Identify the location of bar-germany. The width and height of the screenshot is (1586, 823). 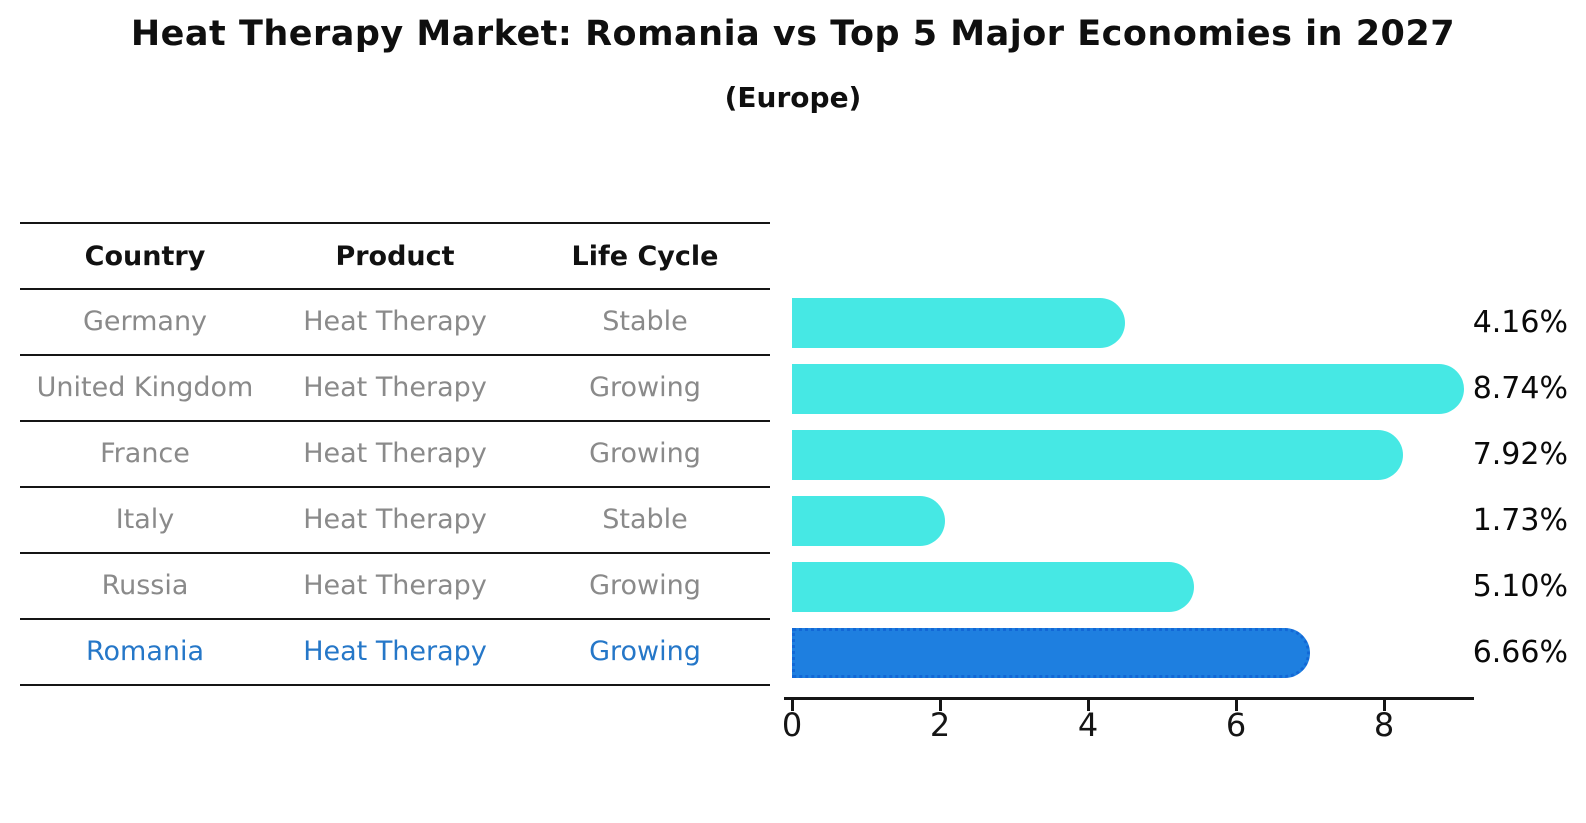
(958, 323).